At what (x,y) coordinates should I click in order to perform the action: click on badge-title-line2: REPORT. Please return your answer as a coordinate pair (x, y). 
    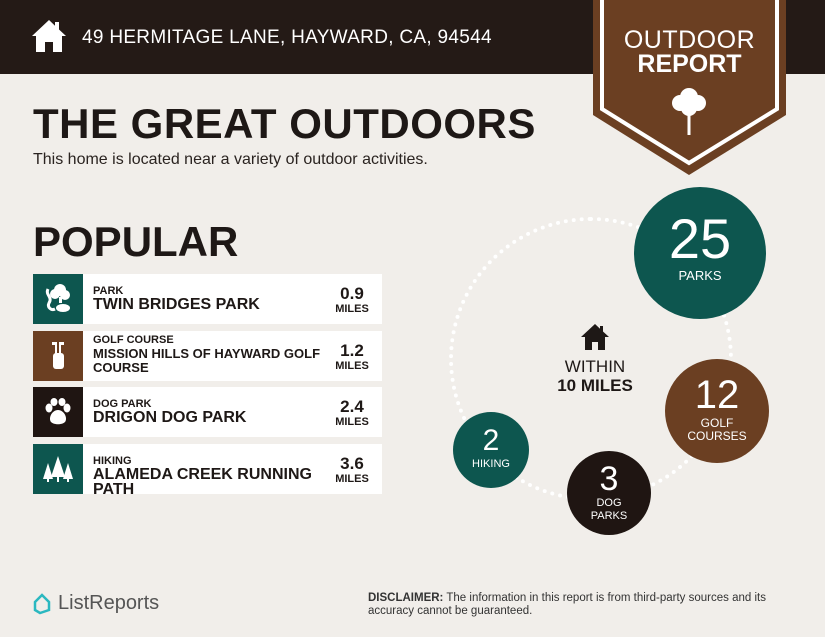
    Looking at the image, I should click on (689, 64).